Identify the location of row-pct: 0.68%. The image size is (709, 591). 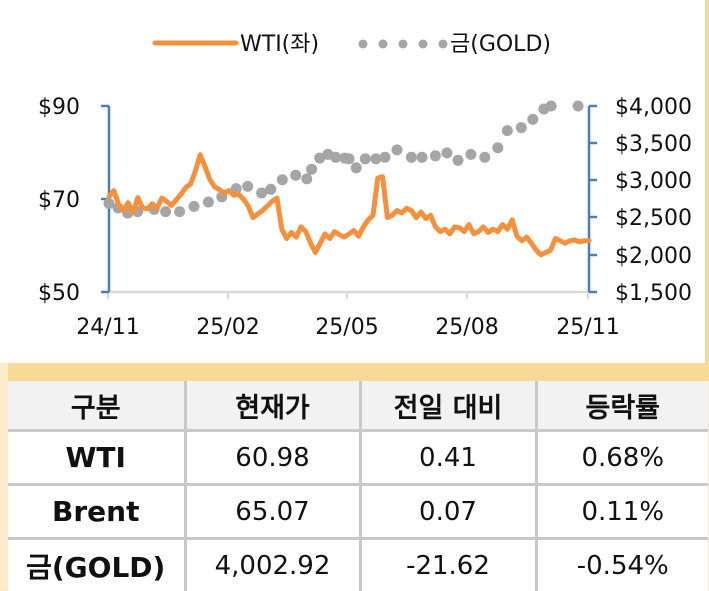
(622, 458).